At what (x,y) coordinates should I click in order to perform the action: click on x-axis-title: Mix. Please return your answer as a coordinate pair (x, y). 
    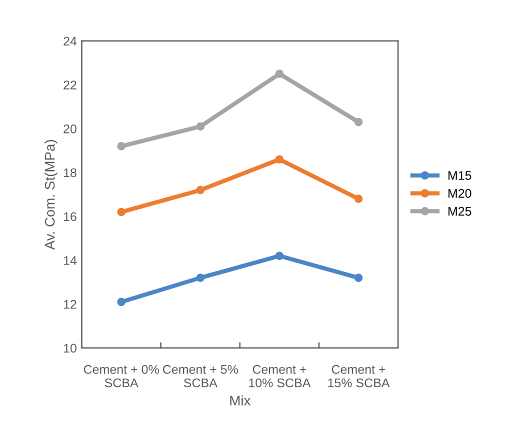
    Looking at the image, I should click on (240, 400).